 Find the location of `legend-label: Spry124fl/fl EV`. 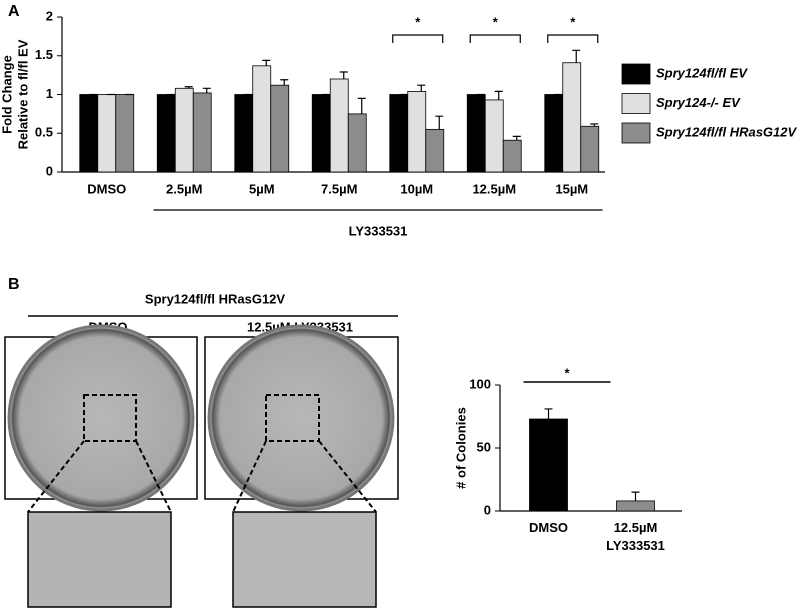

legend-label: Spry124fl/fl EV is located at coordinates (702, 72).